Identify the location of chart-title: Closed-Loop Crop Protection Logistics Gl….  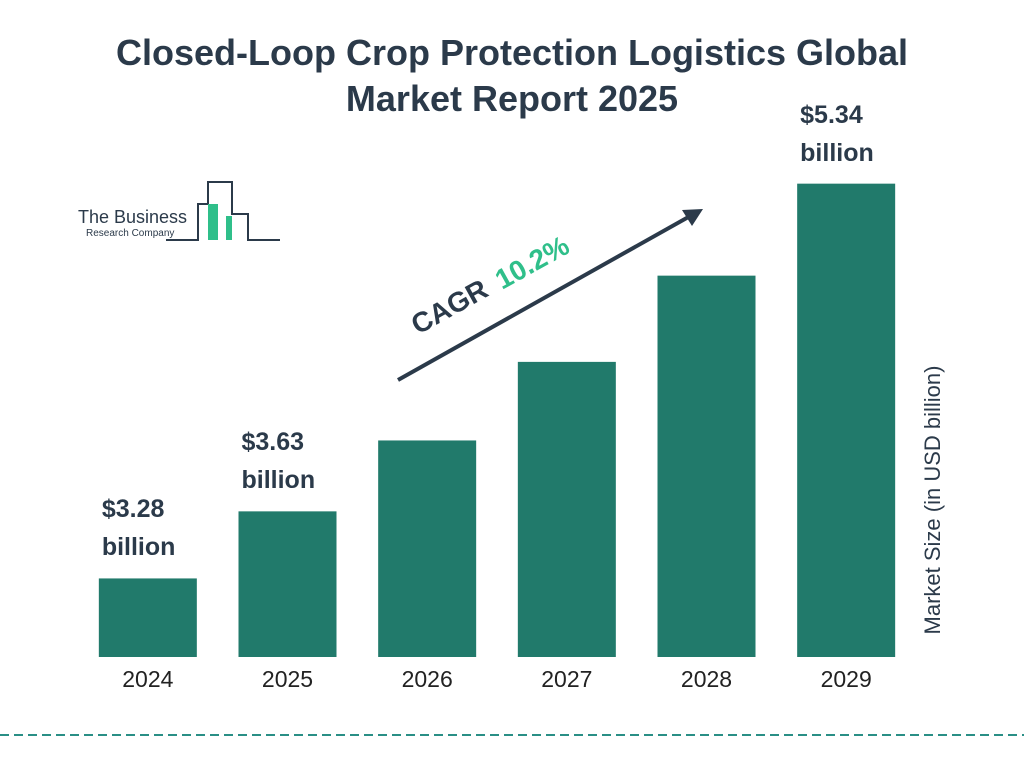
(512, 75).